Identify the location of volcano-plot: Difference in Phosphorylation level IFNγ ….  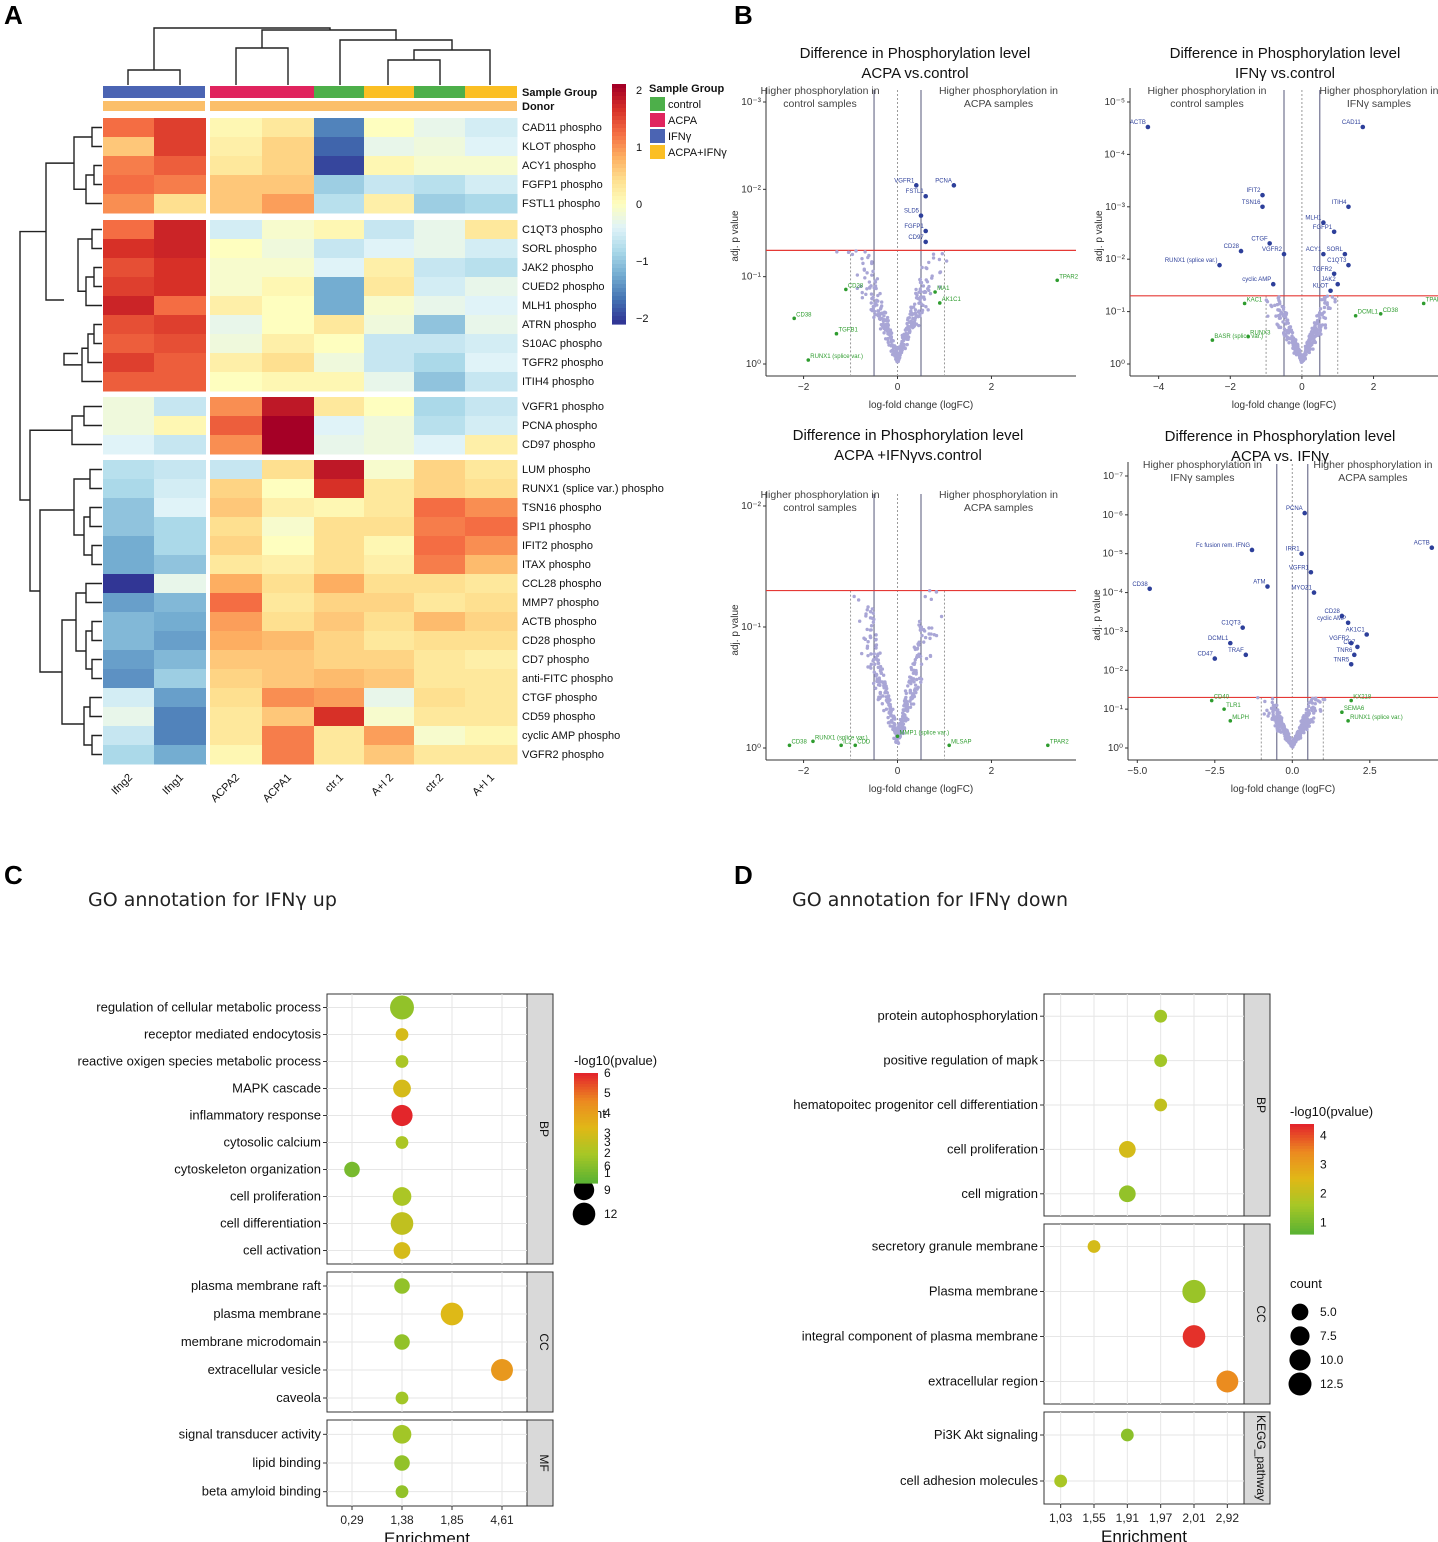
(1266, 228).